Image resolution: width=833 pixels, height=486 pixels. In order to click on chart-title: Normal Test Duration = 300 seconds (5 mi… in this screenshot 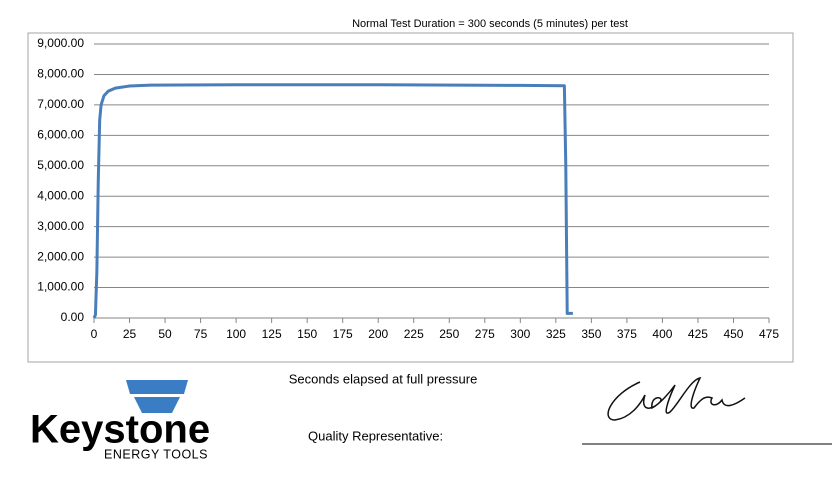, I will do `click(490, 24)`.